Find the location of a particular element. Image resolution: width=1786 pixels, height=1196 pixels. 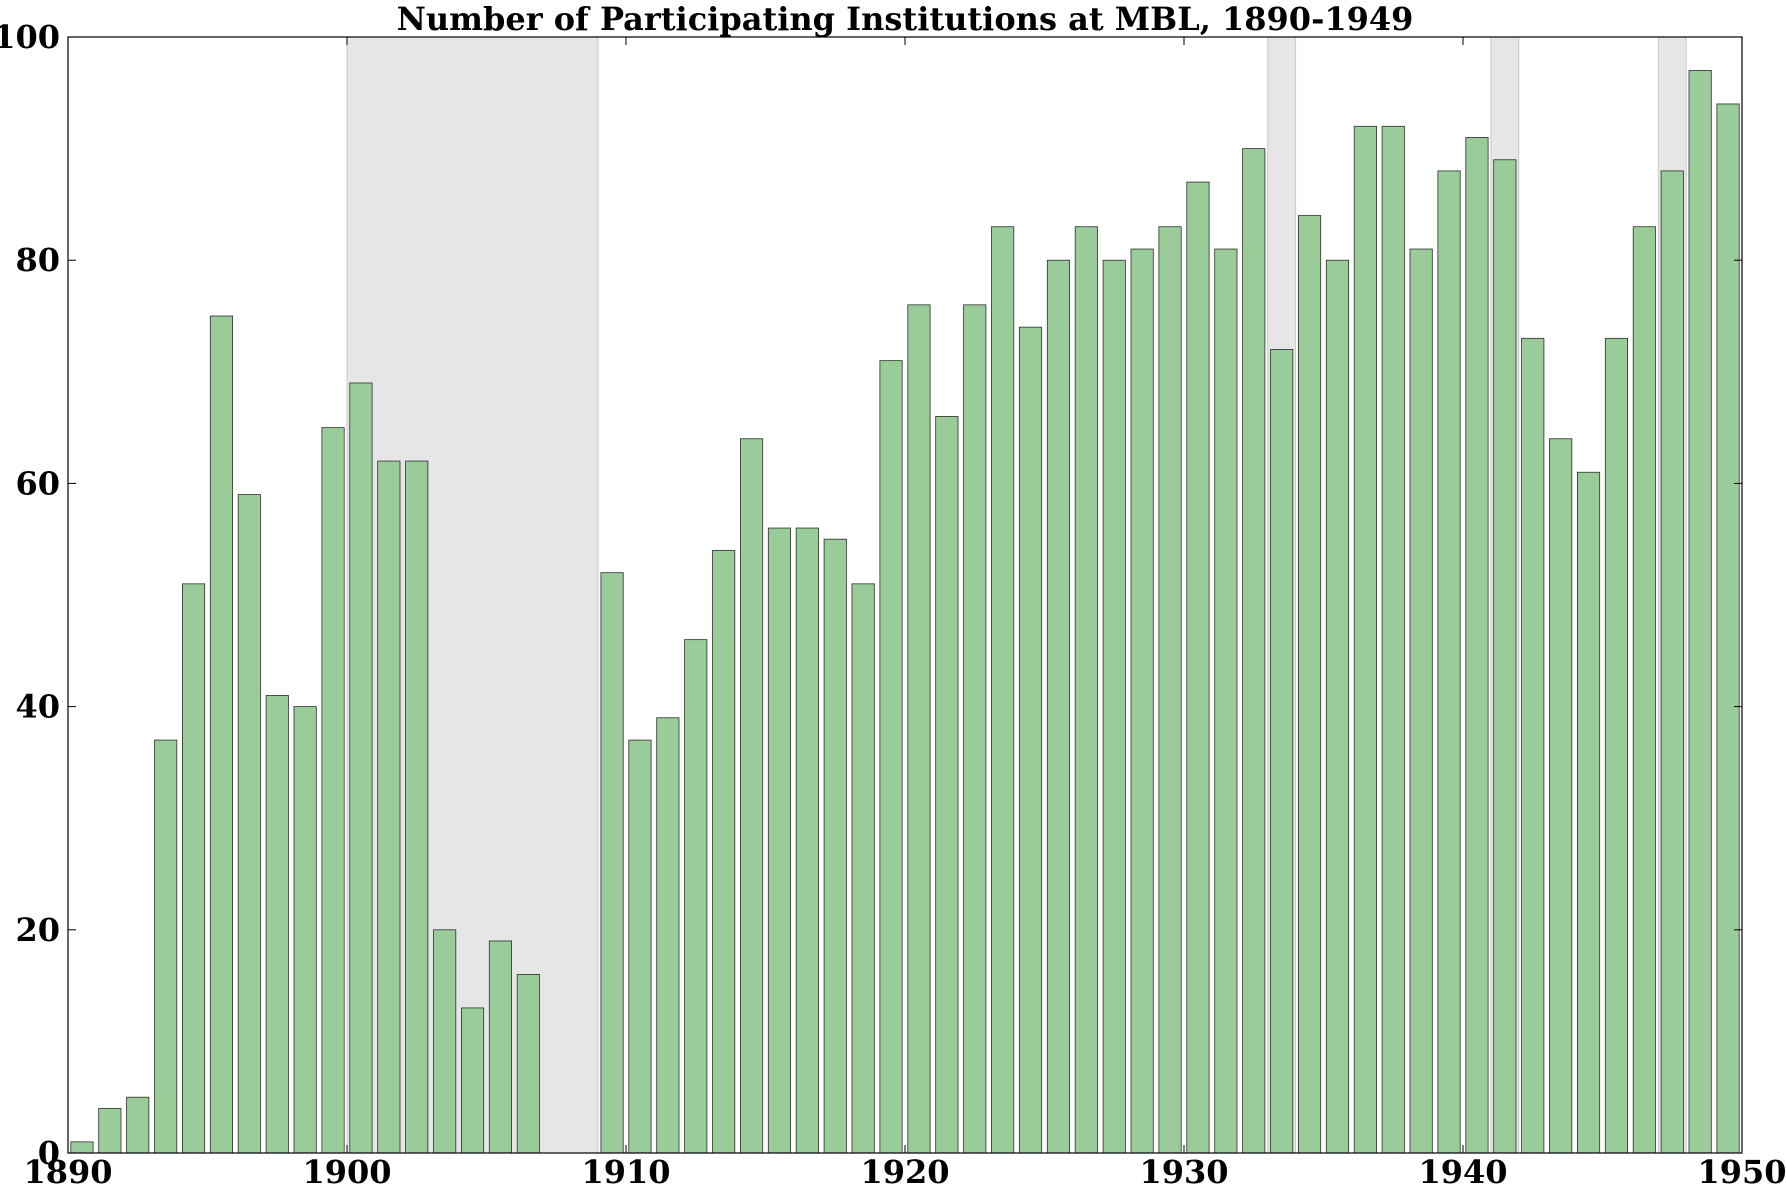

bar-1938 is located at coordinates (1421, 701).